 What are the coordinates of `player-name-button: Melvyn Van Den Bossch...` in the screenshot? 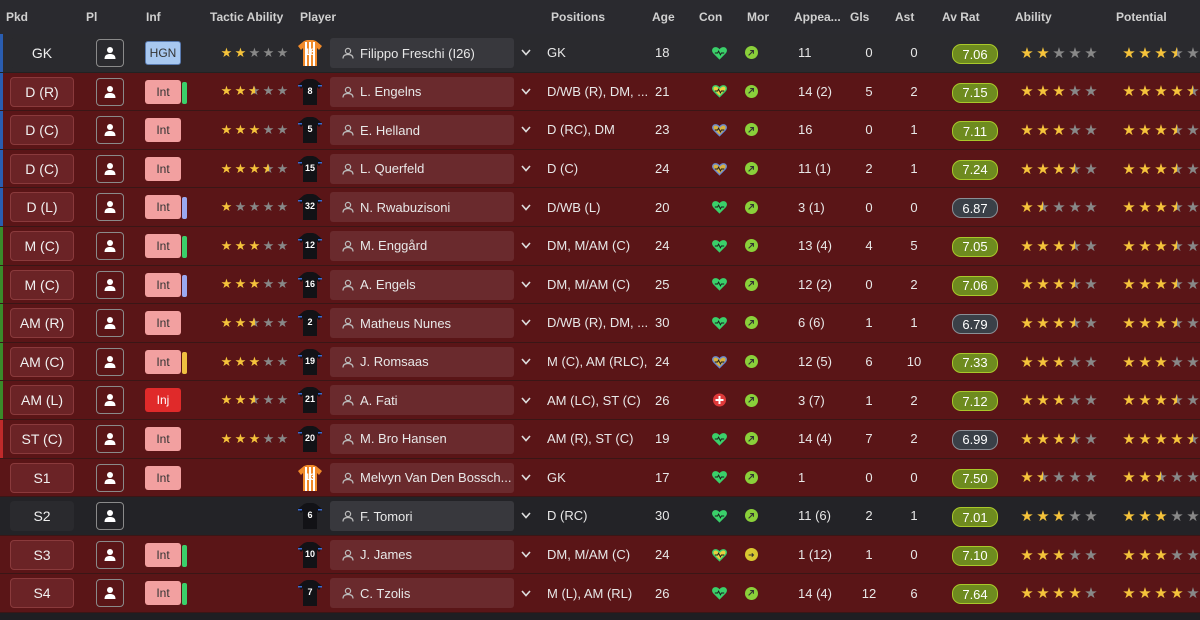 It's located at (422, 477).